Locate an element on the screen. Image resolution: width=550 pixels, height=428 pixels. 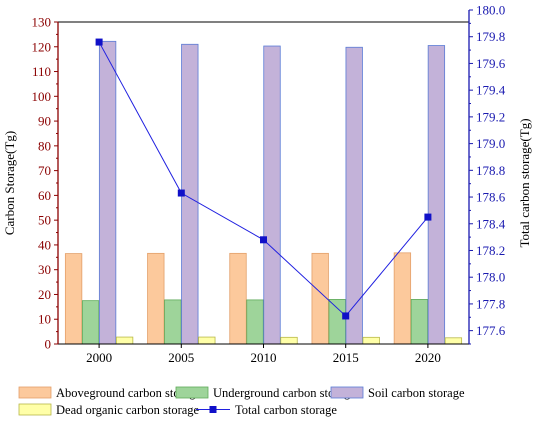
x-axis-ticks: 2000 2005 2010 2015 2020 is located at coordinates (263, 354).